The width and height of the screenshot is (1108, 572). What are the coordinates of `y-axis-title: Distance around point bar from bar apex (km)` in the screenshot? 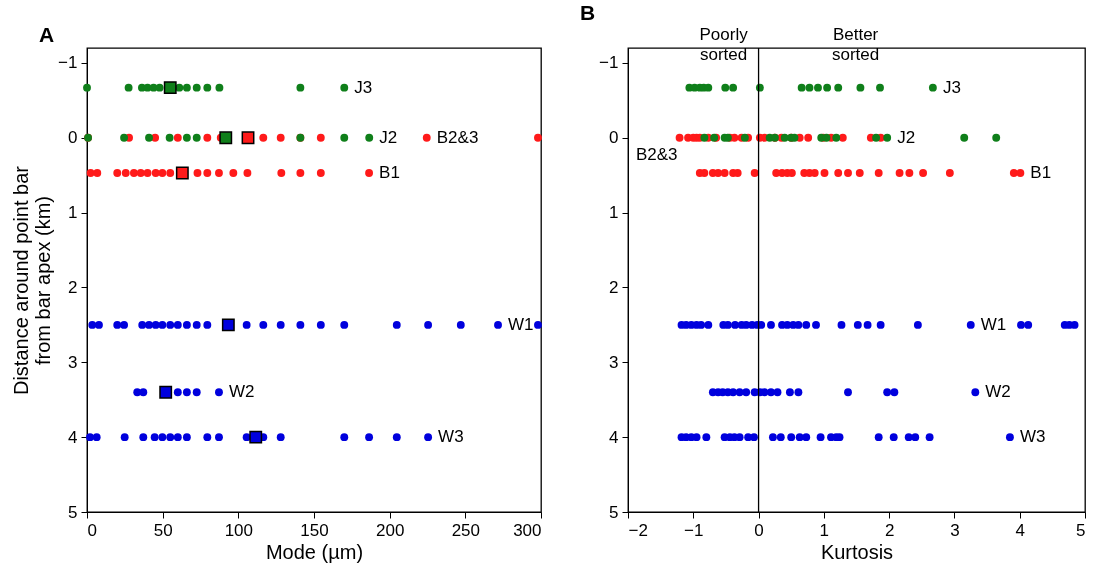 It's located at (32, 280).